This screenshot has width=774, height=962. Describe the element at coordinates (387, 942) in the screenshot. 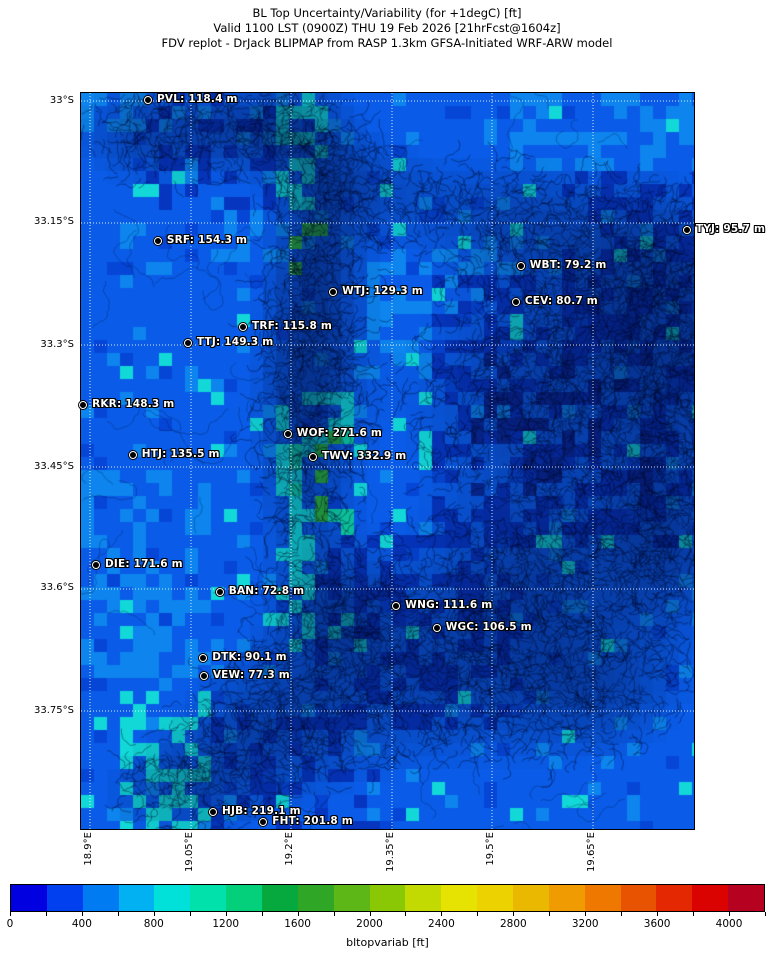

I see `colorbar-axis-label: bltopvariab [ft]` at that location.